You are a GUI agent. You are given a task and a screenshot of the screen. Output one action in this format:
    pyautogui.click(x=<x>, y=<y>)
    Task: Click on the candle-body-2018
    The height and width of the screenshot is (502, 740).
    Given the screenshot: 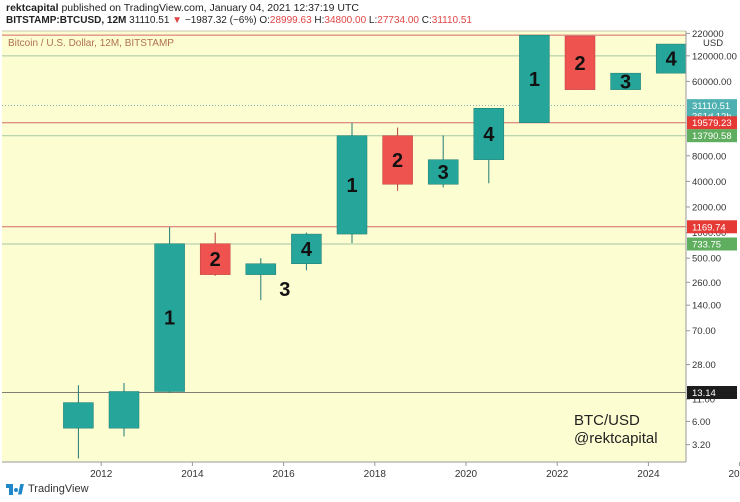 What is the action you would take?
    pyautogui.click(x=397, y=160)
    